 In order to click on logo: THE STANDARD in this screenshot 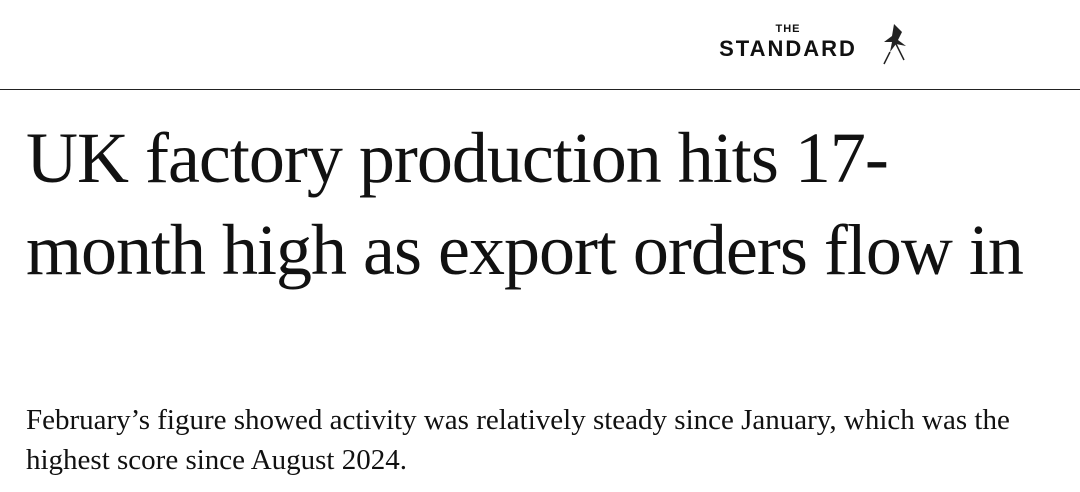, I will do `click(788, 42)`.